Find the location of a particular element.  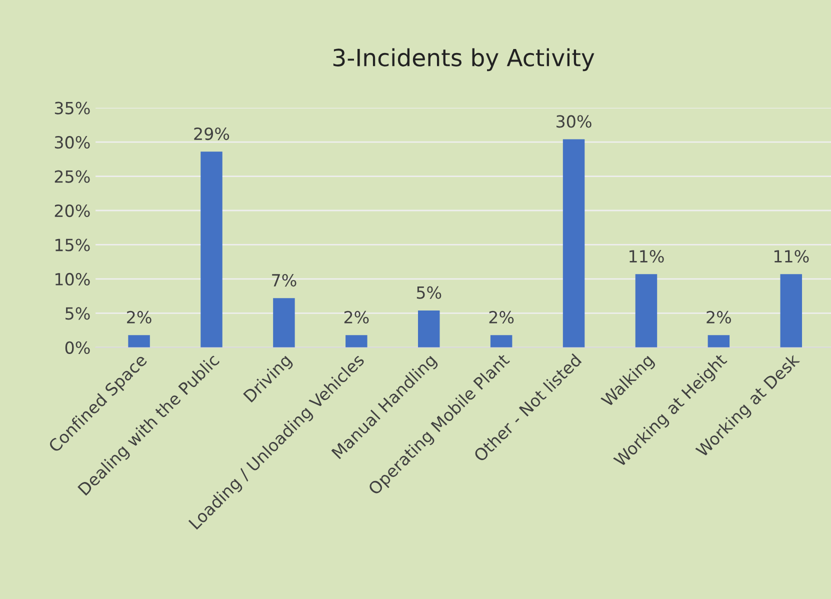

data-label: 30% is located at coordinates (574, 121).